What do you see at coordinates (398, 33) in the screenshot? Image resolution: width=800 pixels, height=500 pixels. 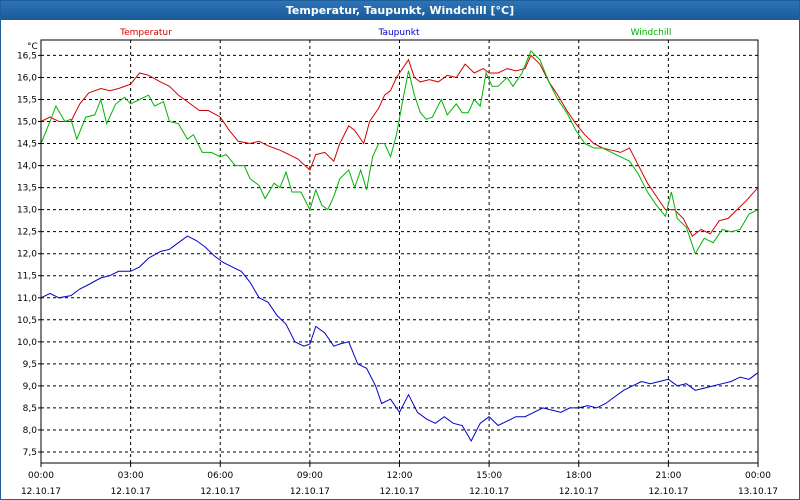 I see `legend-item-taupunkt: Taupunkt` at bounding box center [398, 33].